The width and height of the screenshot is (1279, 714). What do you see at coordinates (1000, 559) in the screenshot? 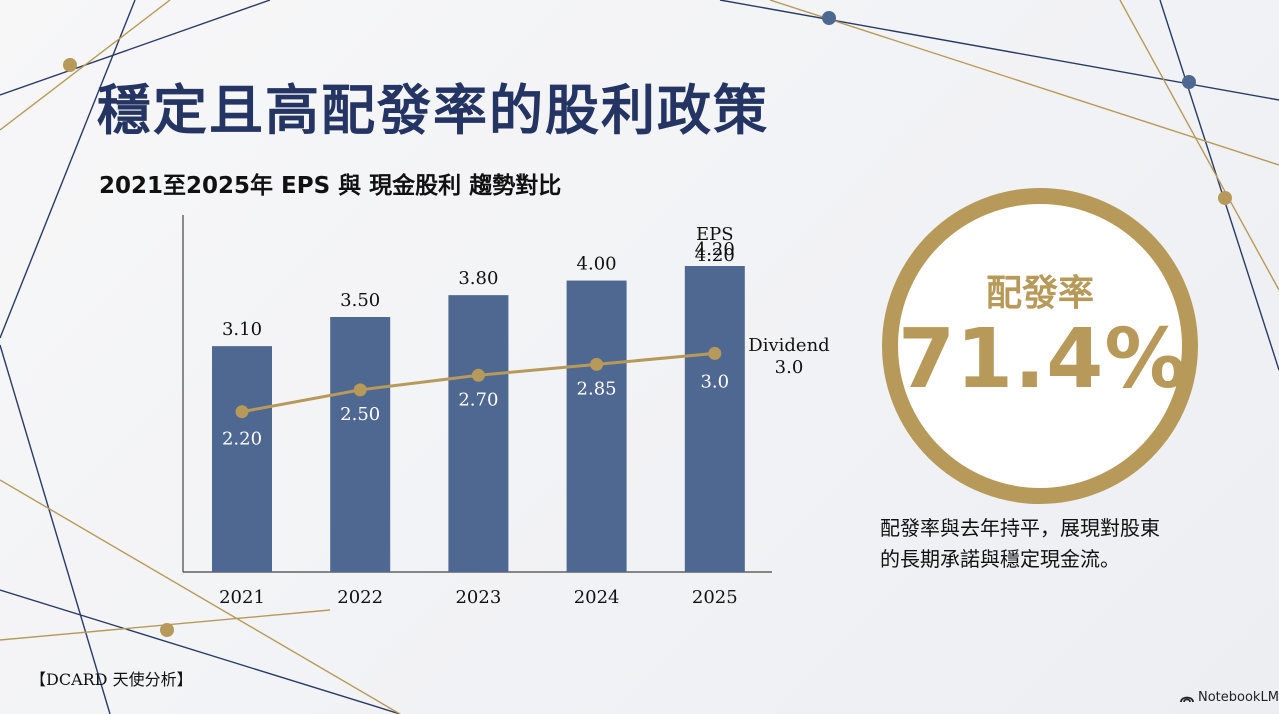
I see `payout-description-line: 的長期承諾與穩定現金流。` at bounding box center [1000, 559].